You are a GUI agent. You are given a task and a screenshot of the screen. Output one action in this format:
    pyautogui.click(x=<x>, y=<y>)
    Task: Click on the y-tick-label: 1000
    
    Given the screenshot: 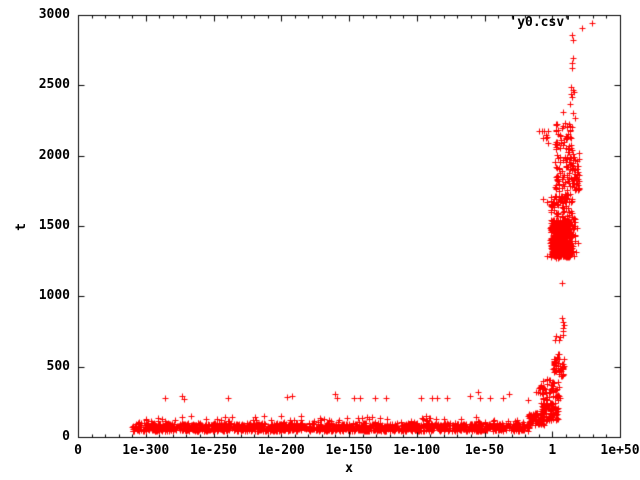 What is the action you would take?
    pyautogui.click(x=54, y=296)
    